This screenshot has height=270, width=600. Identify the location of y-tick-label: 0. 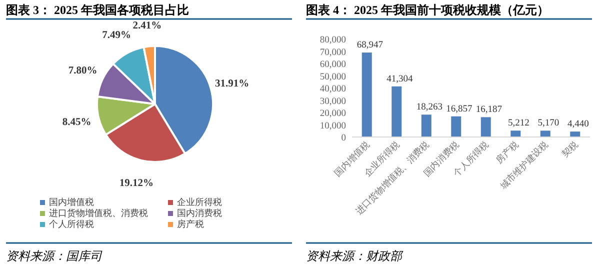
(343, 139).